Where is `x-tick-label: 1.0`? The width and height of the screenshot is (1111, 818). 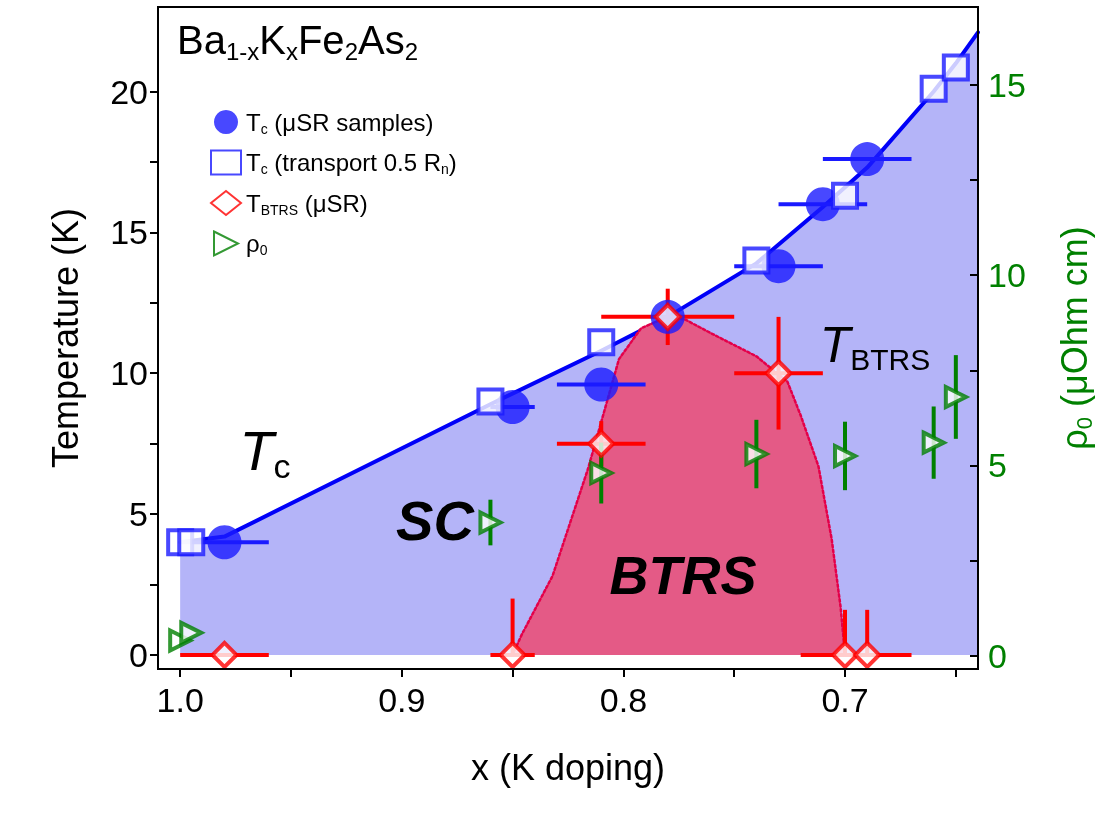 x-tick-label: 1.0 is located at coordinates (180, 700).